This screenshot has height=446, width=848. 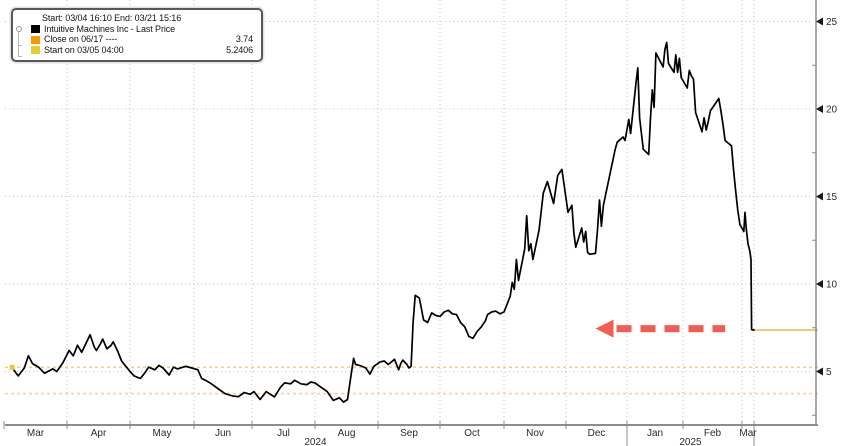 What do you see at coordinates (347, 433) in the screenshot?
I see `x-axis-month-label: Aug` at bounding box center [347, 433].